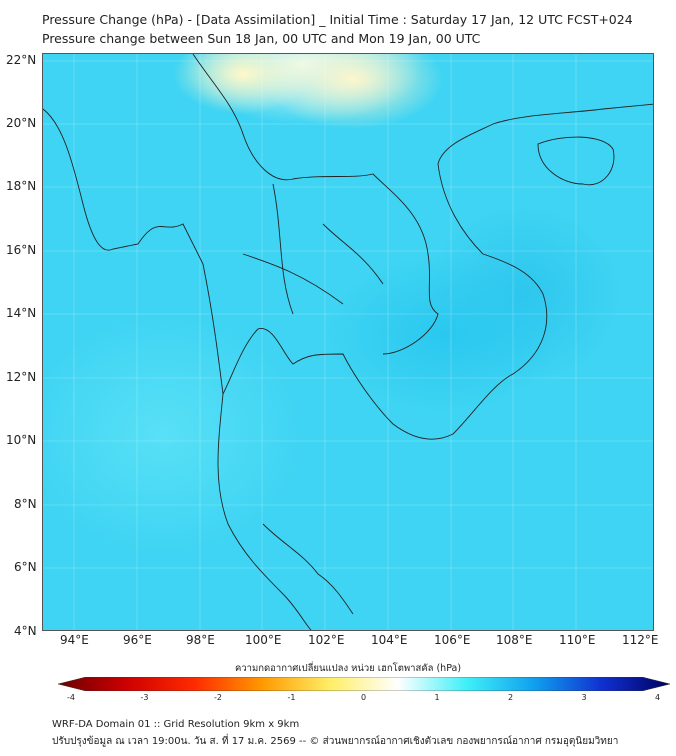  What do you see at coordinates (291, 697) in the screenshot?
I see `colorbar-tick: -1` at bounding box center [291, 697].